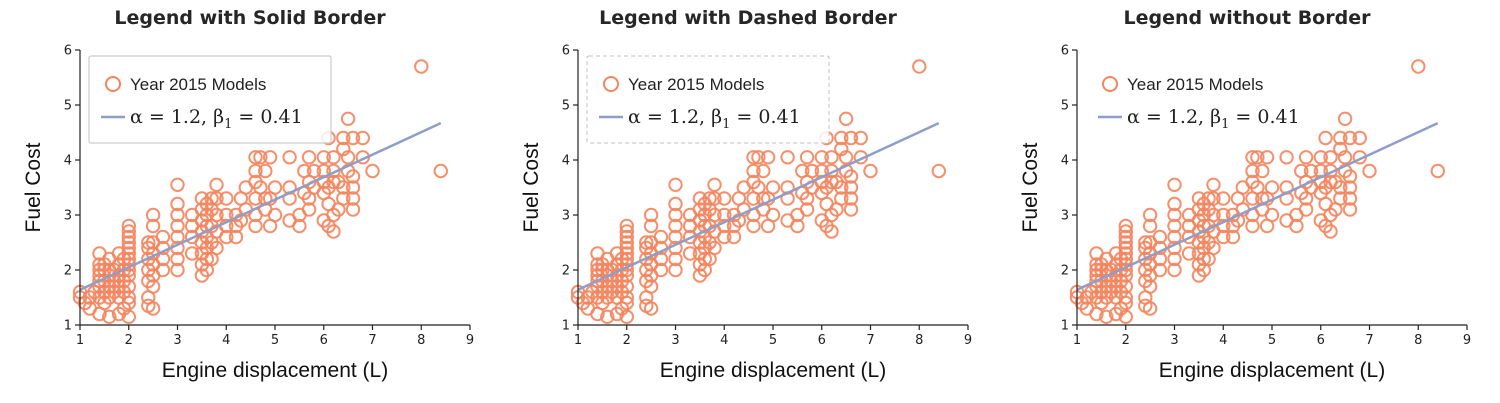 The width and height of the screenshot is (1500, 403). I want to click on legend-math-subscript: 1, so click(1225, 124).